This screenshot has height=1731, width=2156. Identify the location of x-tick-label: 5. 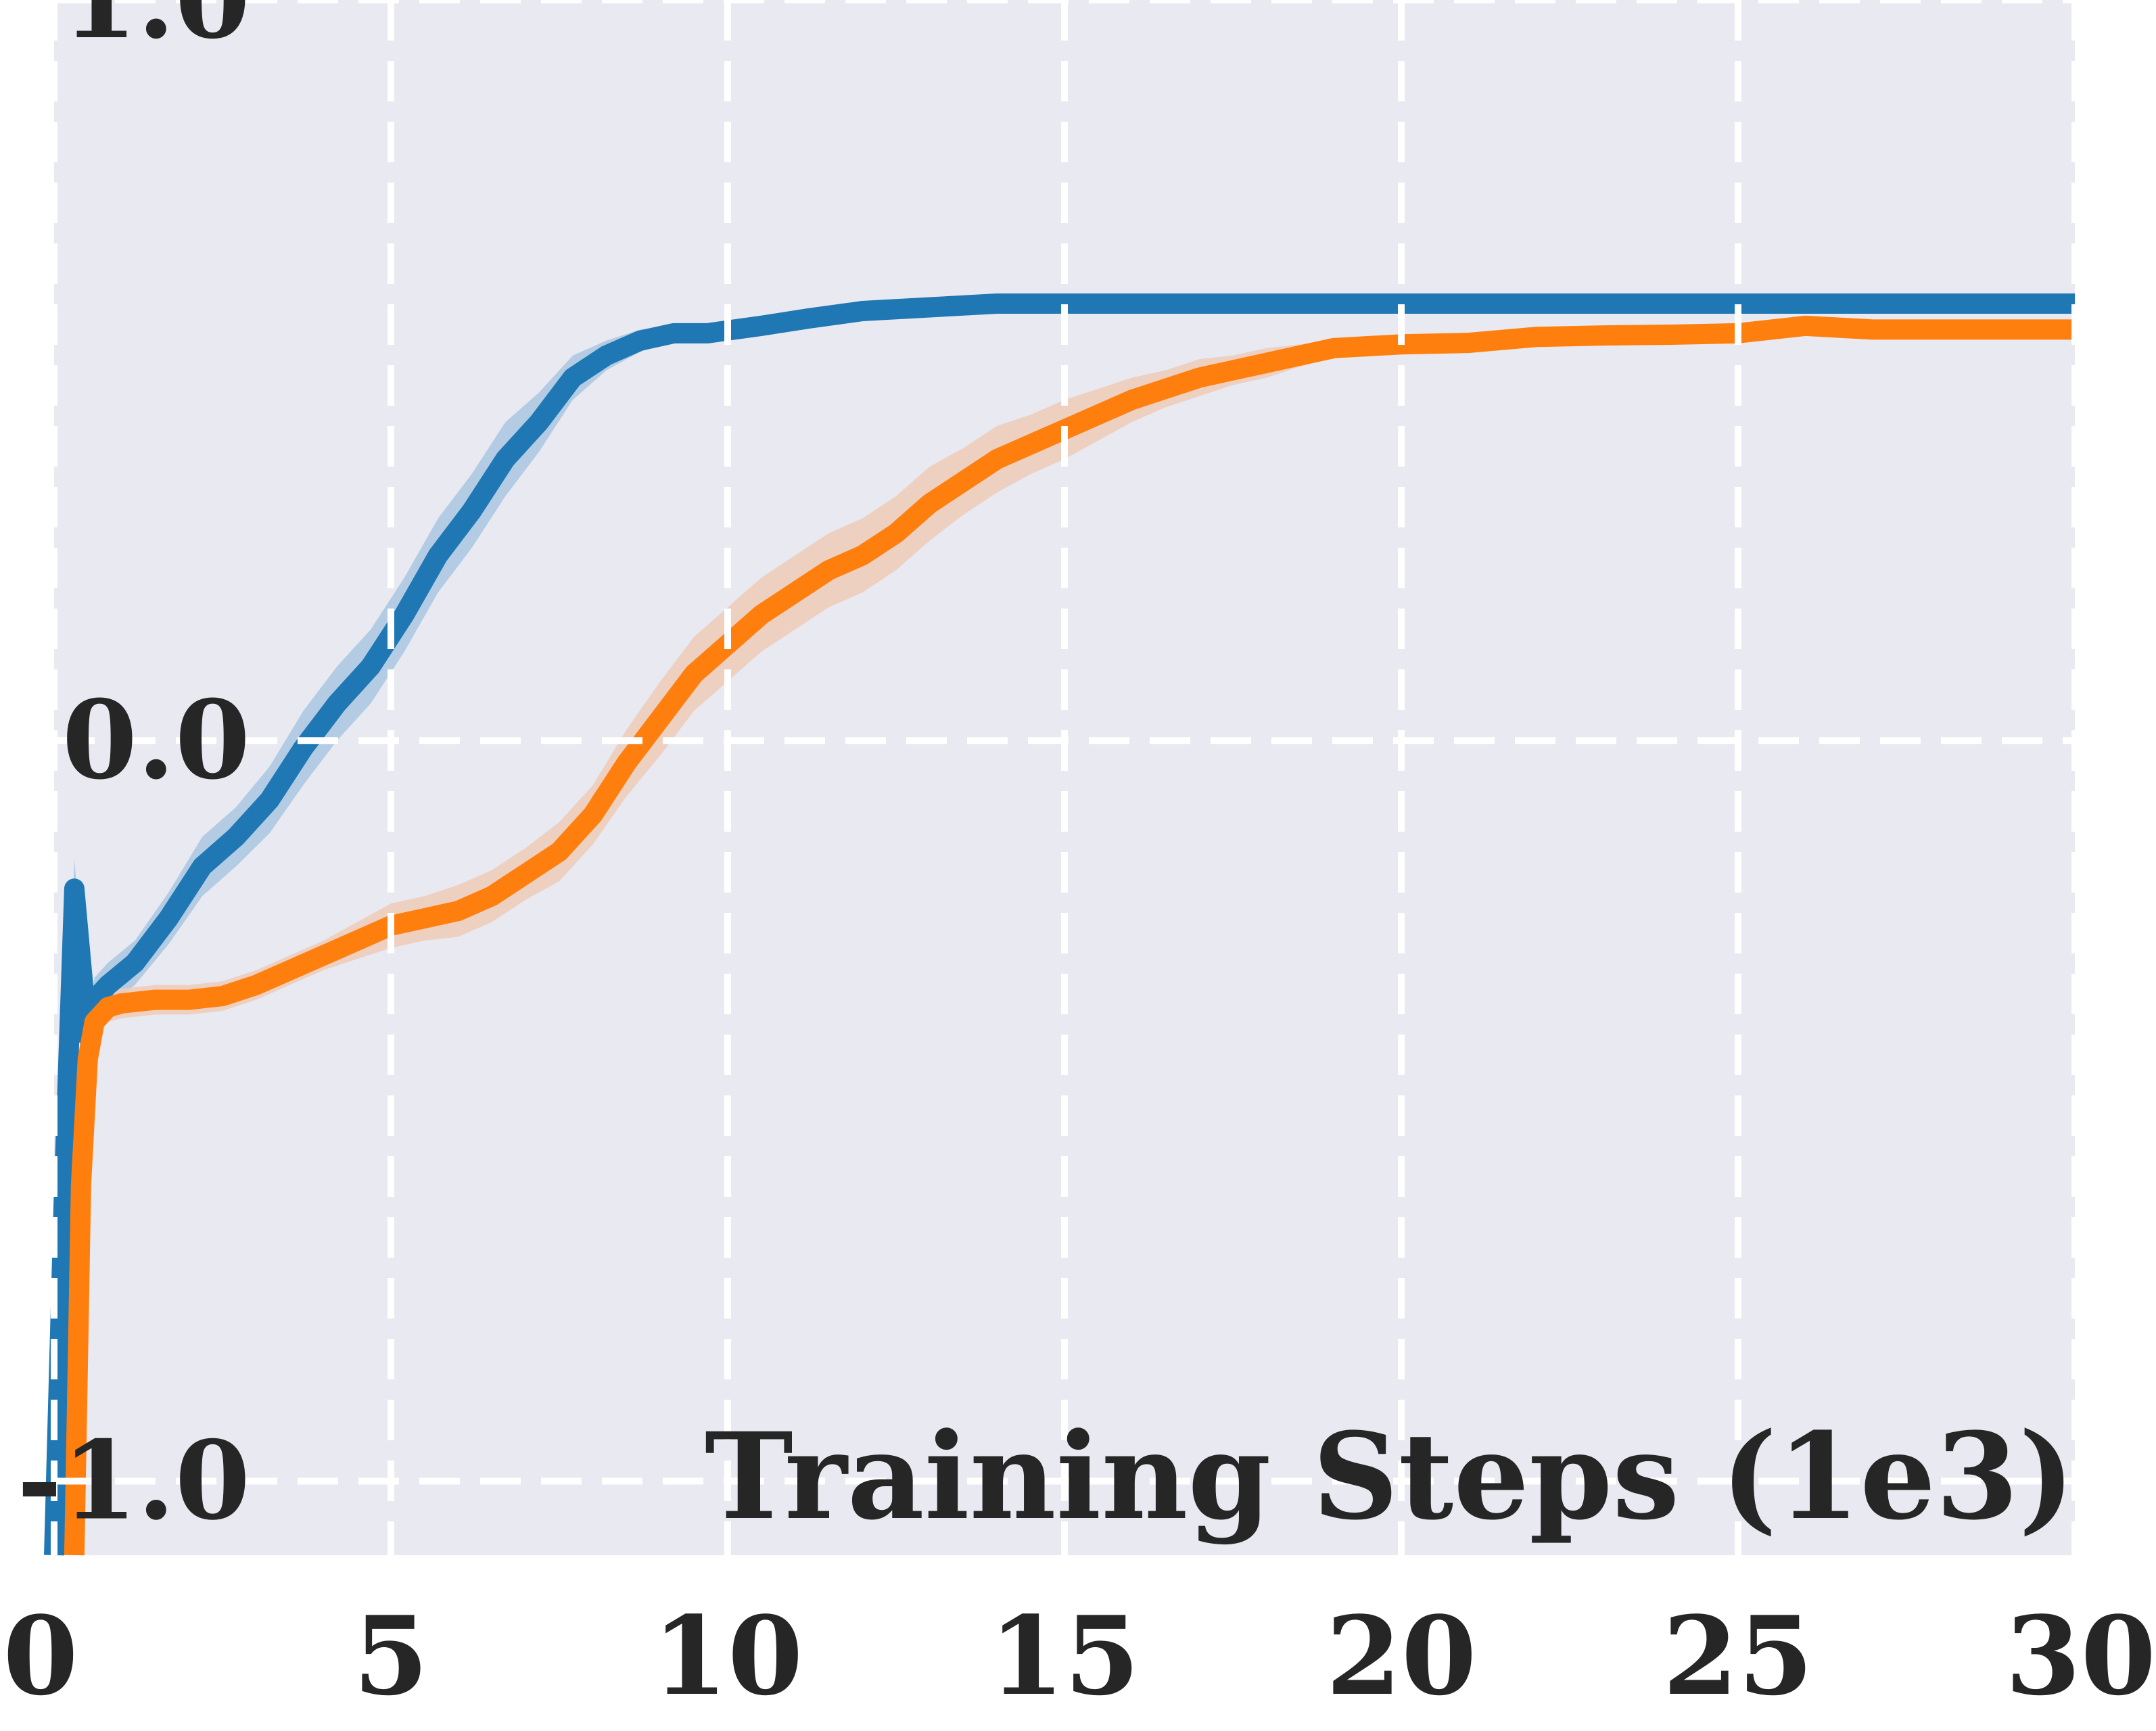
(390, 1656).